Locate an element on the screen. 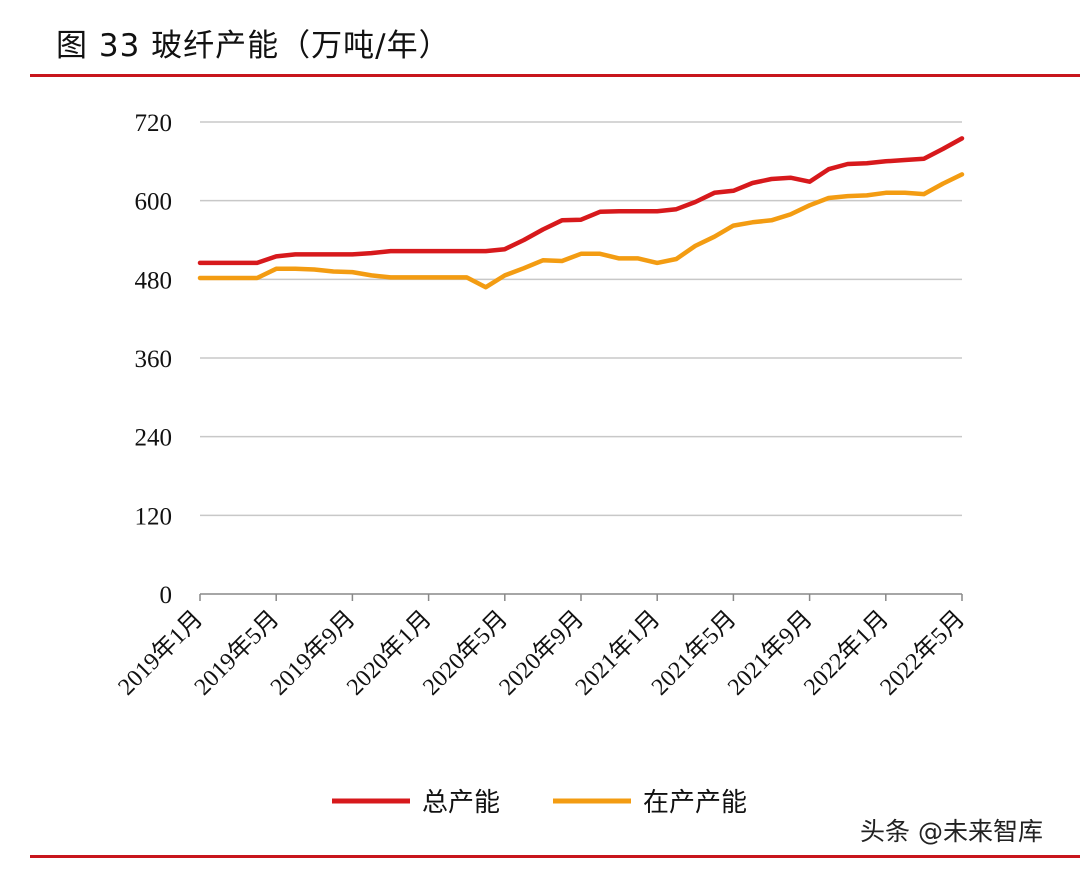 This screenshot has width=1080, height=871. y-tick-label: 240 is located at coordinates (154, 438).